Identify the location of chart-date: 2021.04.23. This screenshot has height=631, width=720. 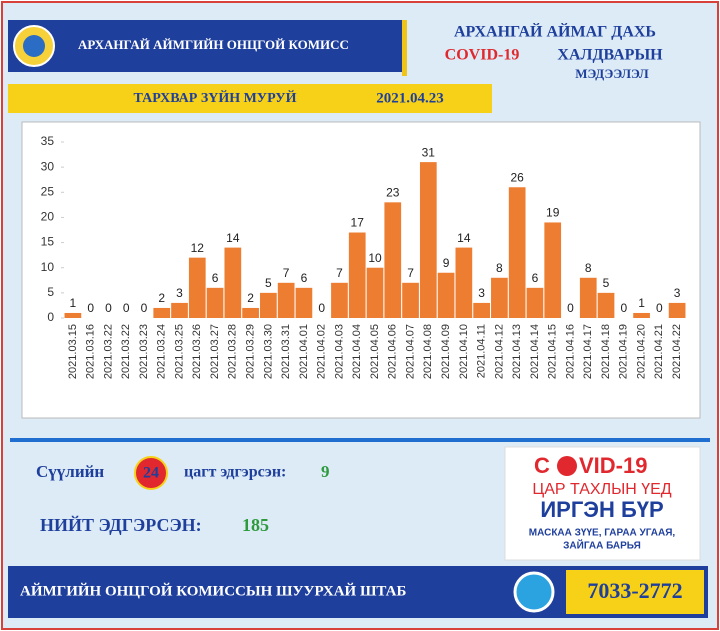
(410, 98).